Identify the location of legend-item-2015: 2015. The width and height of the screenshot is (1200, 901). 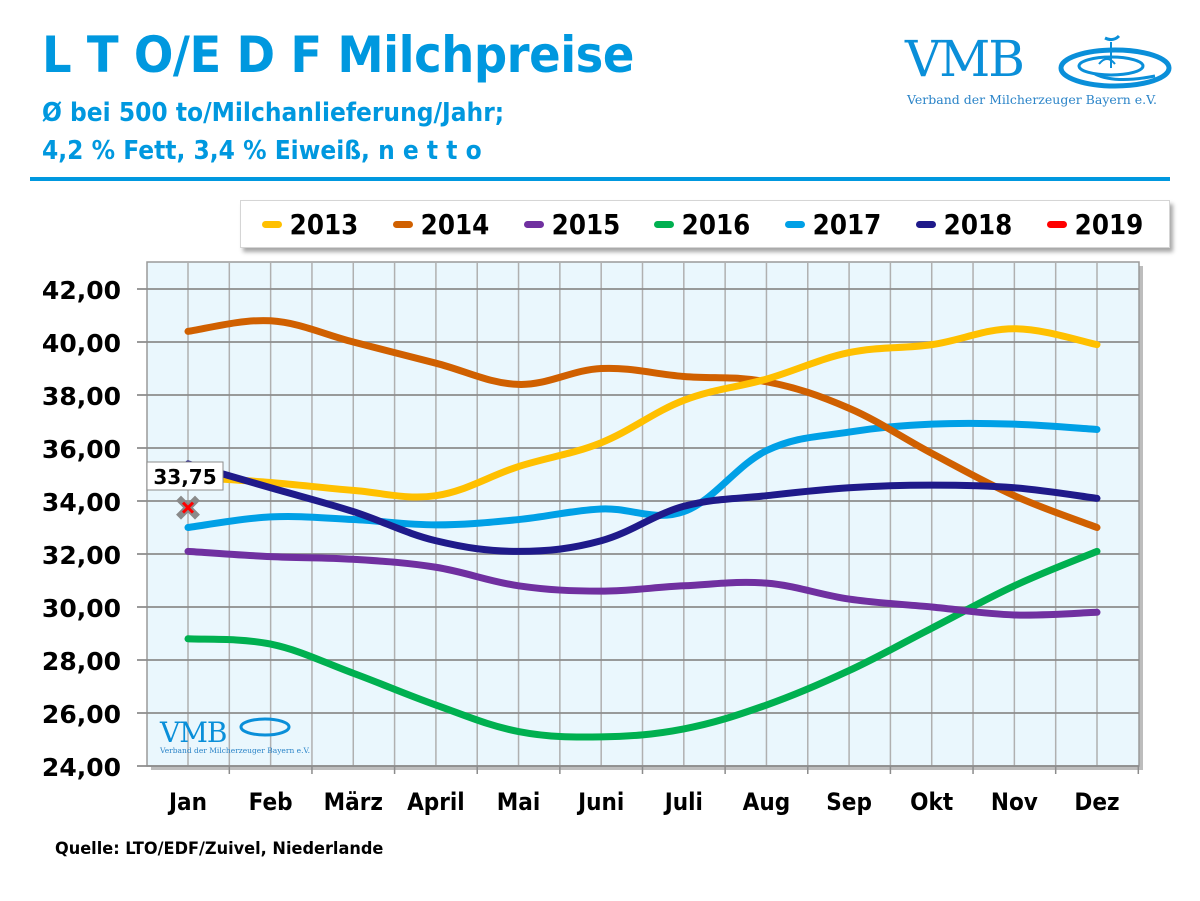
(574, 224).